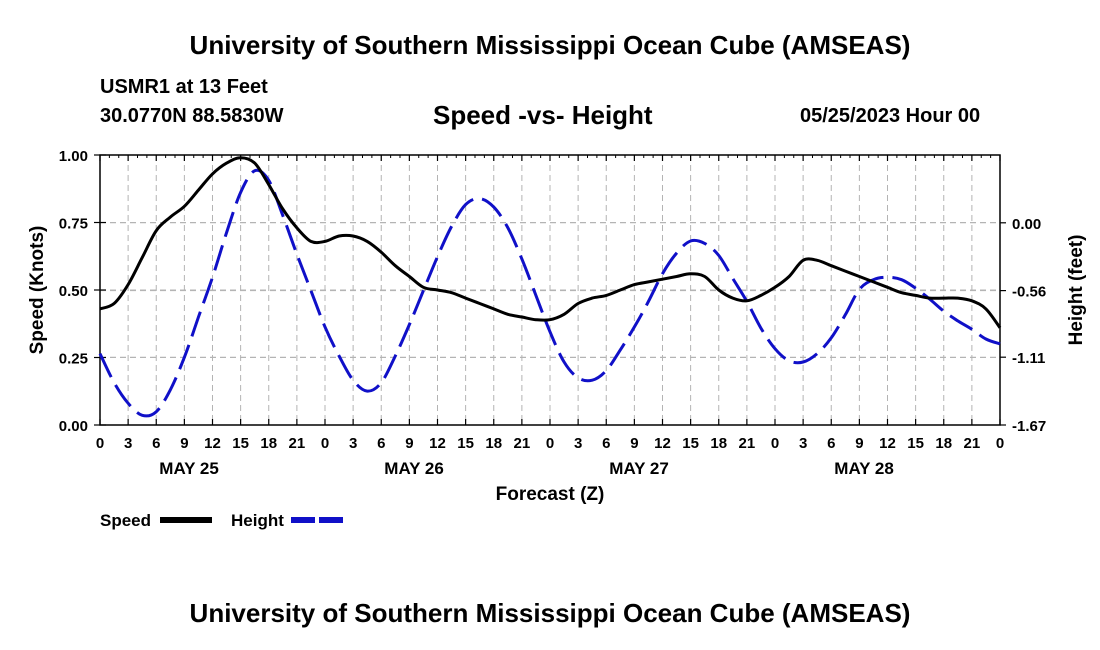 Image resolution: width=1100 pixels, height=650 pixels. What do you see at coordinates (73, 156) in the screenshot?
I see `y-tick-label: 1.00` at bounding box center [73, 156].